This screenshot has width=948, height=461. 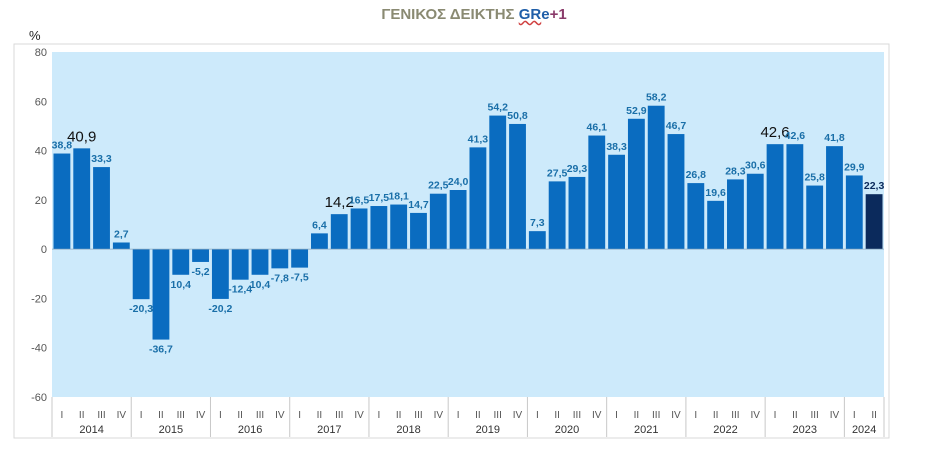 I want to click on data-label-26: 27,5, so click(x=557, y=173).